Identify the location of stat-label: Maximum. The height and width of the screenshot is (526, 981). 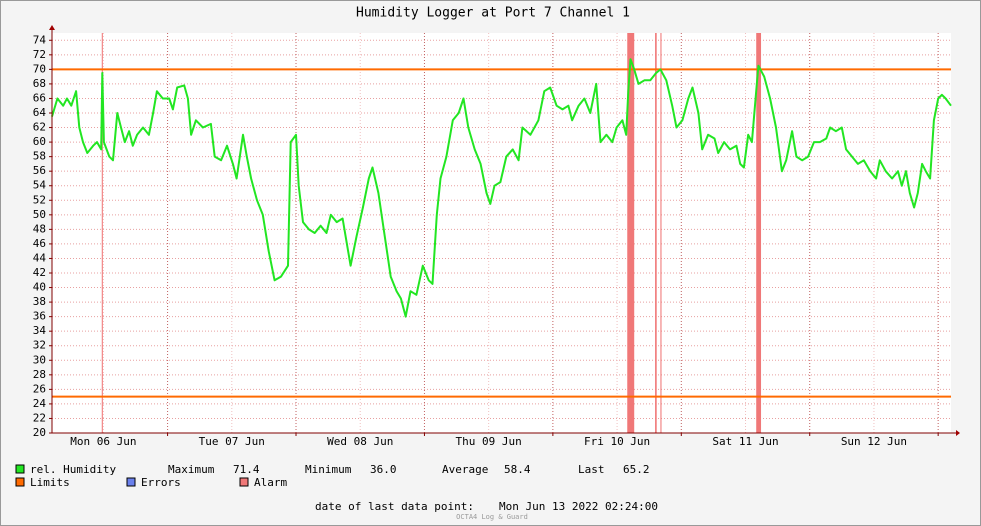
(191, 469).